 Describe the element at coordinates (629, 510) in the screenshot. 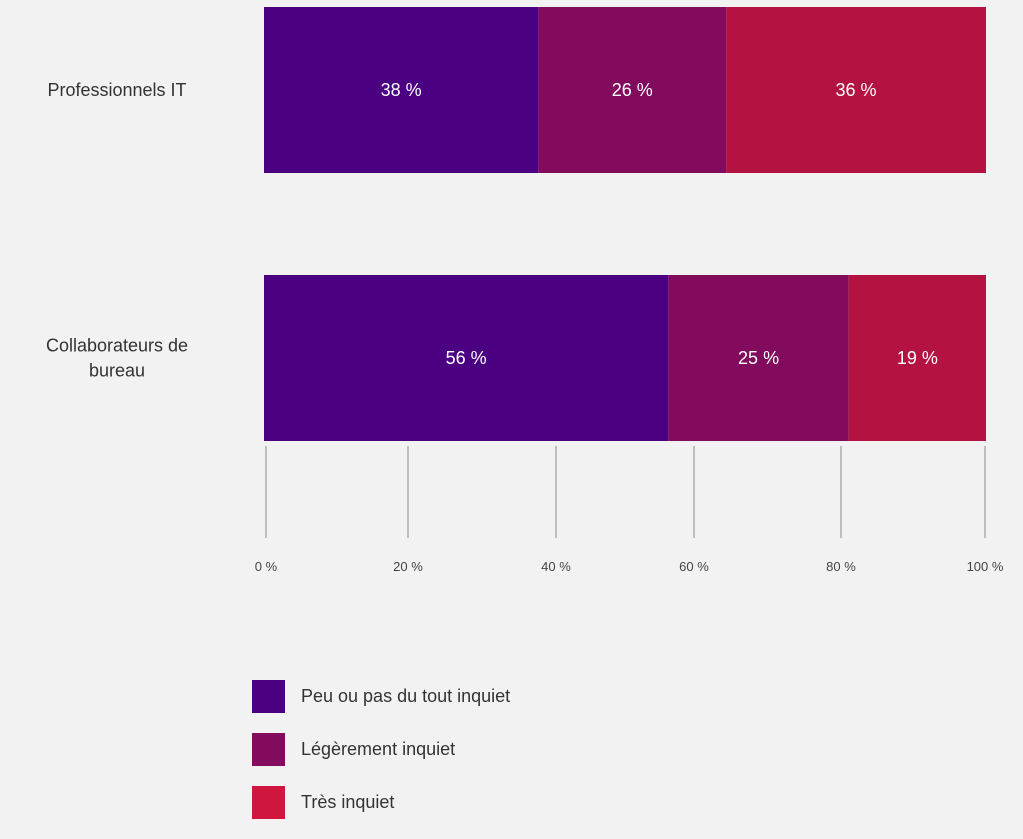

I see `x-axis: 0 % 20 % 40 % 60 % 80 % 100 %` at that location.